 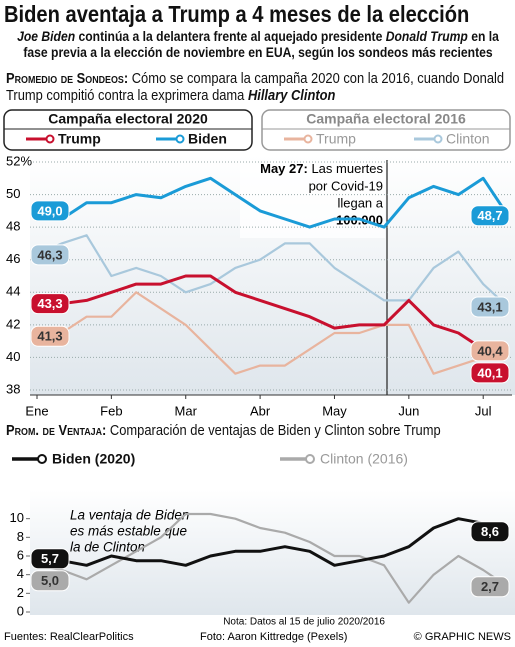 What do you see at coordinates (20, 554) in the screenshot?
I see `y-tick-label: 6` at bounding box center [20, 554].